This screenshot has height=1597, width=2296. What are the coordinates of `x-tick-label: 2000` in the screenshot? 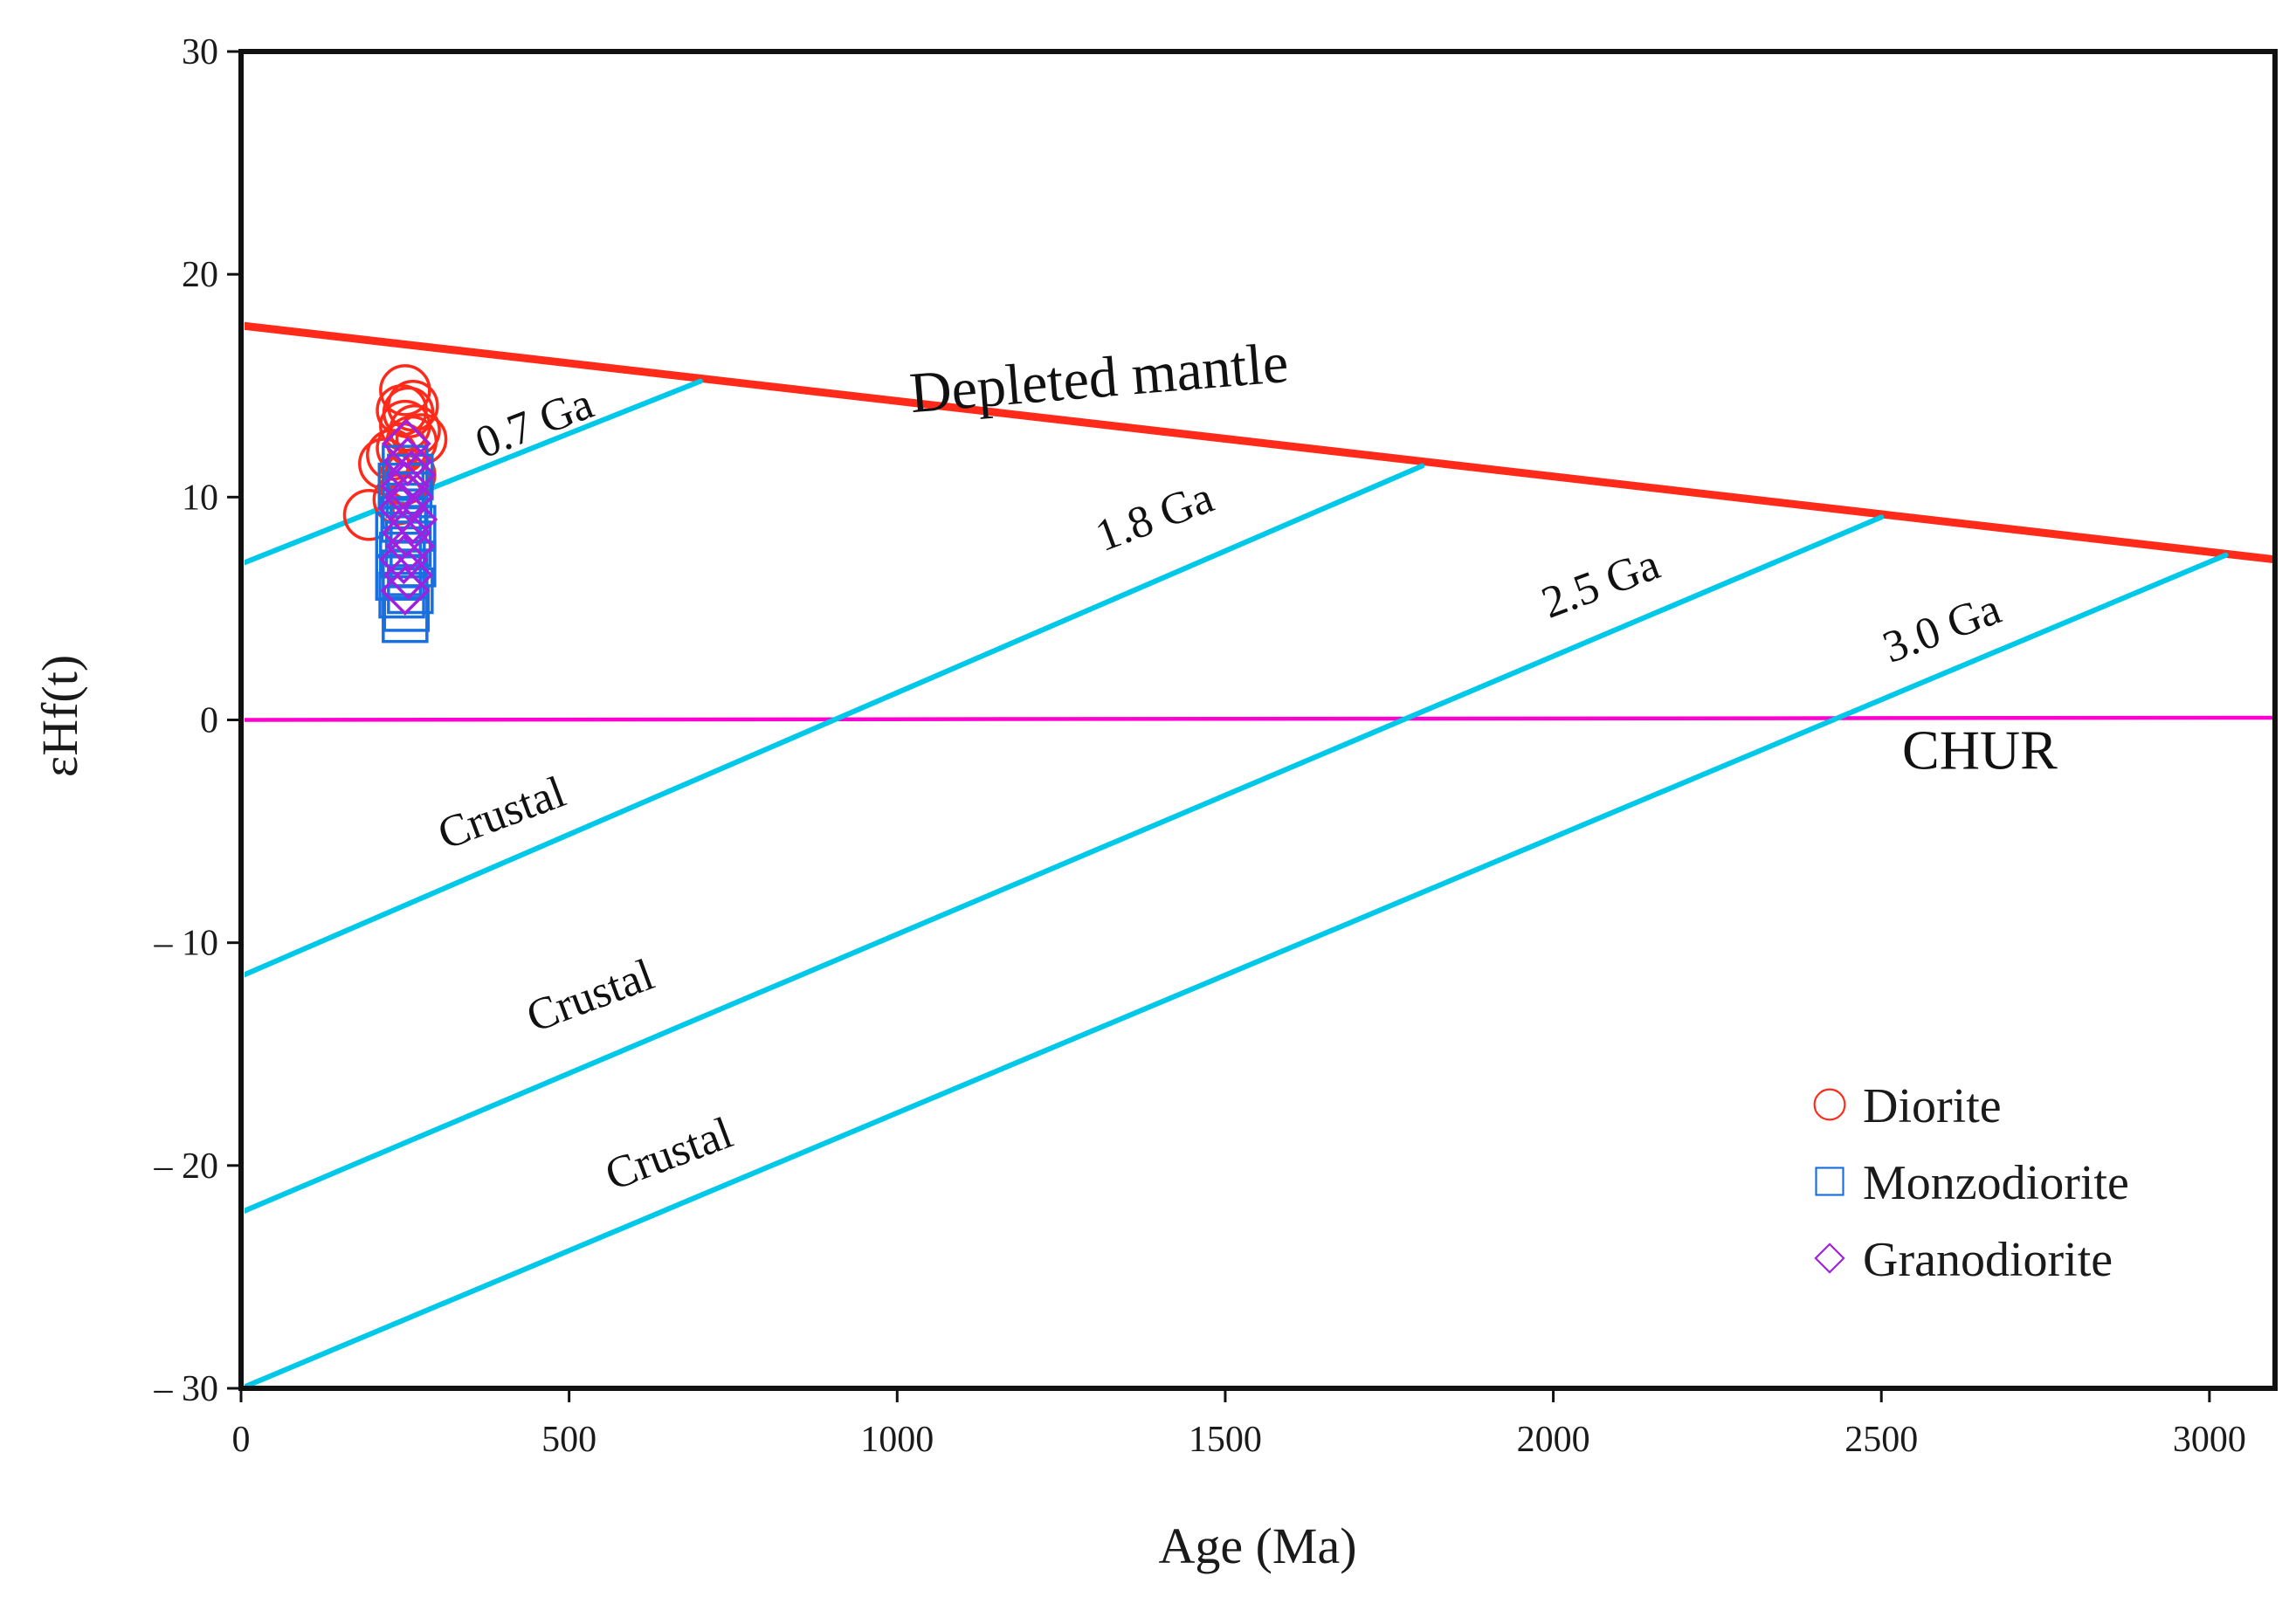 It's located at (1553, 1440).